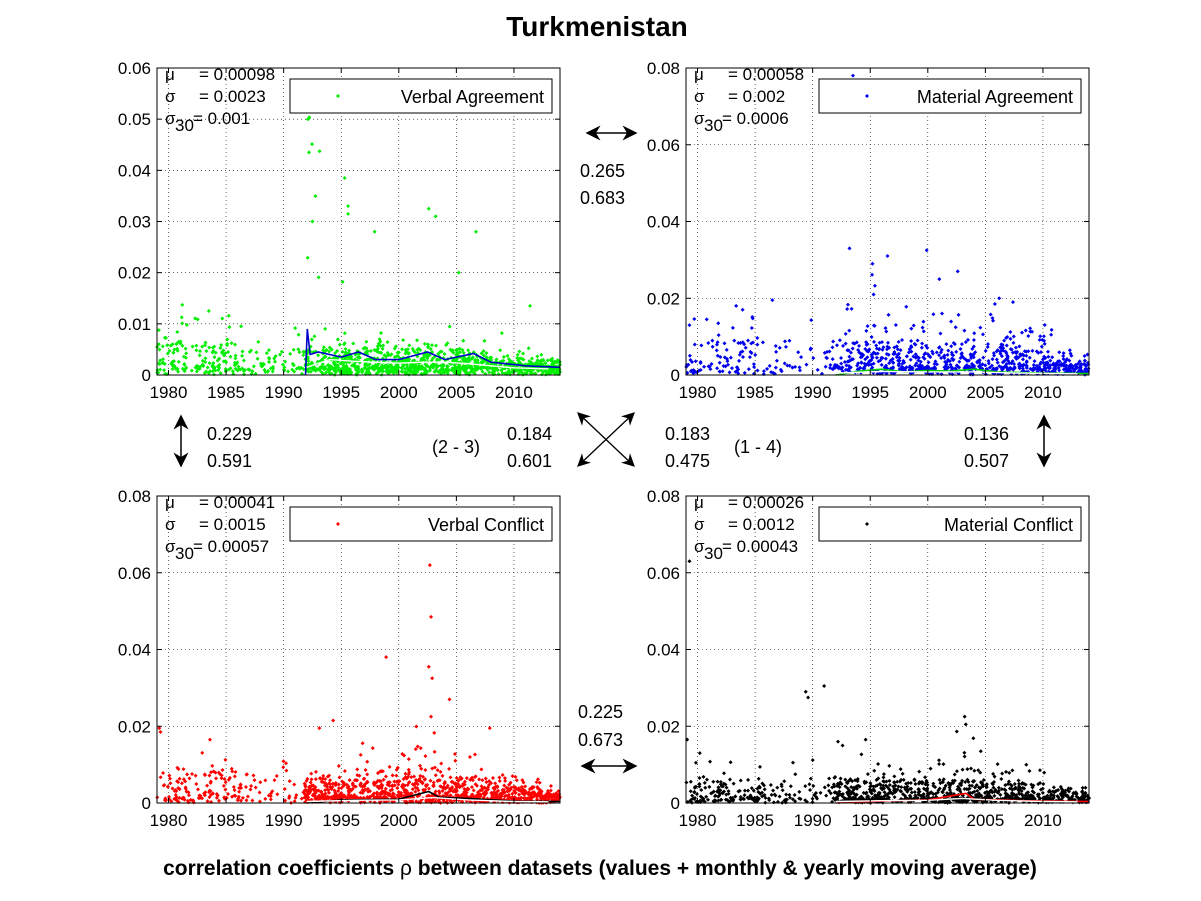 The width and height of the screenshot is (1201, 901). What do you see at coordinates (229, 461) in the screenshot?
I see `corr-left-avg: 0.591` at bounding box center [229, 461].